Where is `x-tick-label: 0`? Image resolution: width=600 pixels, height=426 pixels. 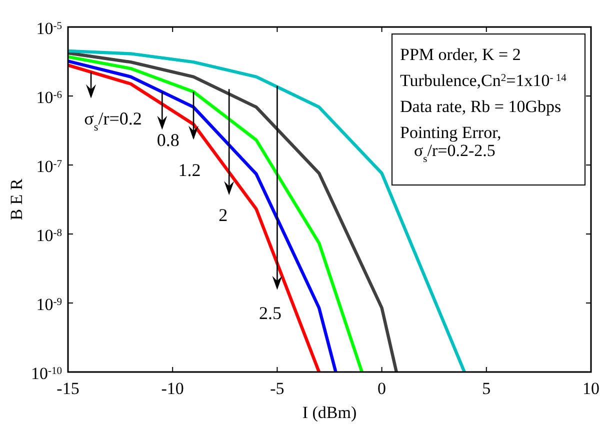 x-tick-label: 0 is located at coordinates (382, 388).